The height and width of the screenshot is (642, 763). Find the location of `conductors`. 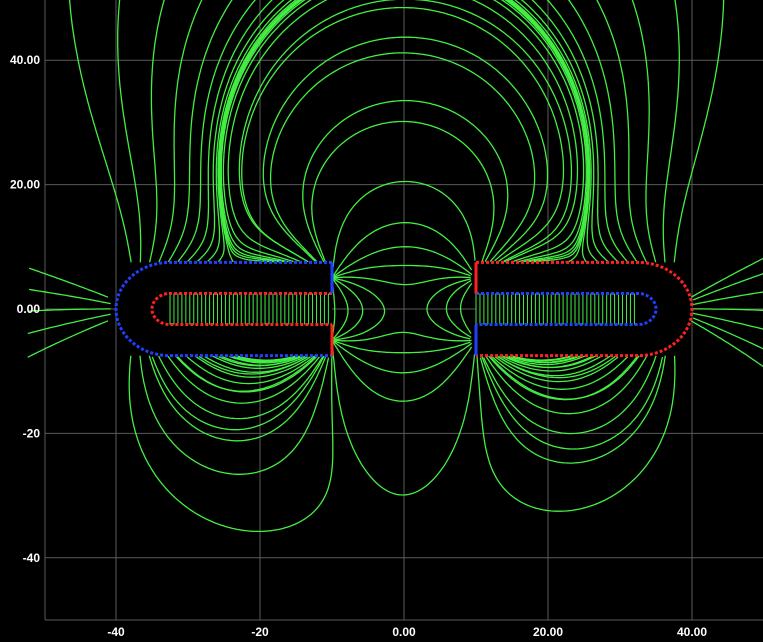

conductors is located at coordinates (404, 309).